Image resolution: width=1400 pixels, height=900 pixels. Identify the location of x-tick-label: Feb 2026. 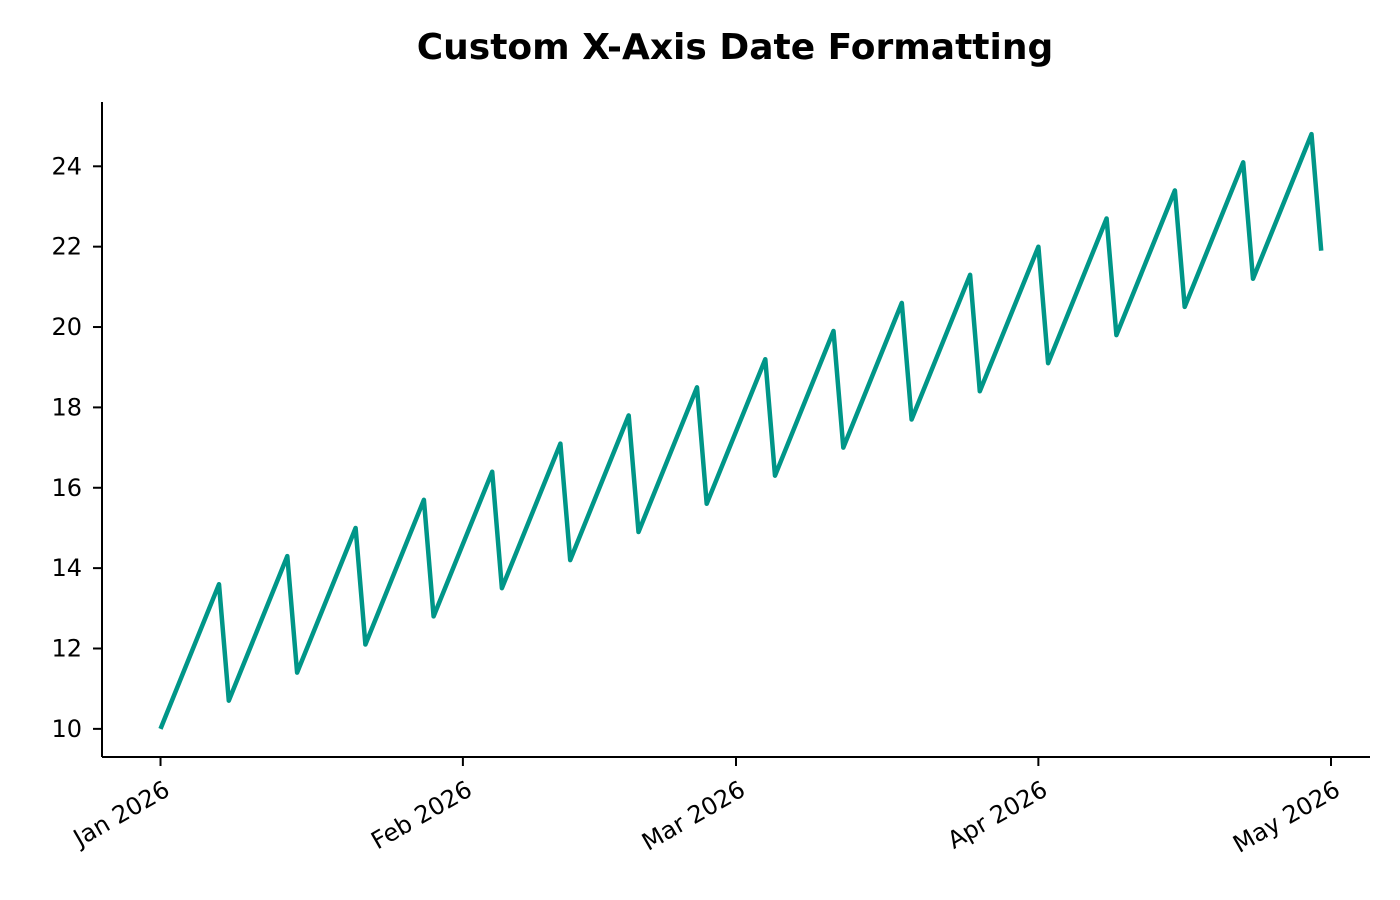
(421, 815).